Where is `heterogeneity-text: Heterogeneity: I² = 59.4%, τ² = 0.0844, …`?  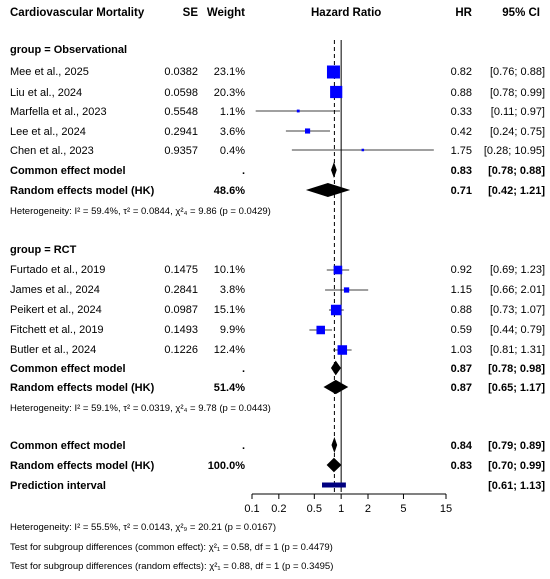 heterogeneity-text: Heterogeneity: I² = 59.4%, τ² = 0.0844, … is located at coordinates (140, 211).